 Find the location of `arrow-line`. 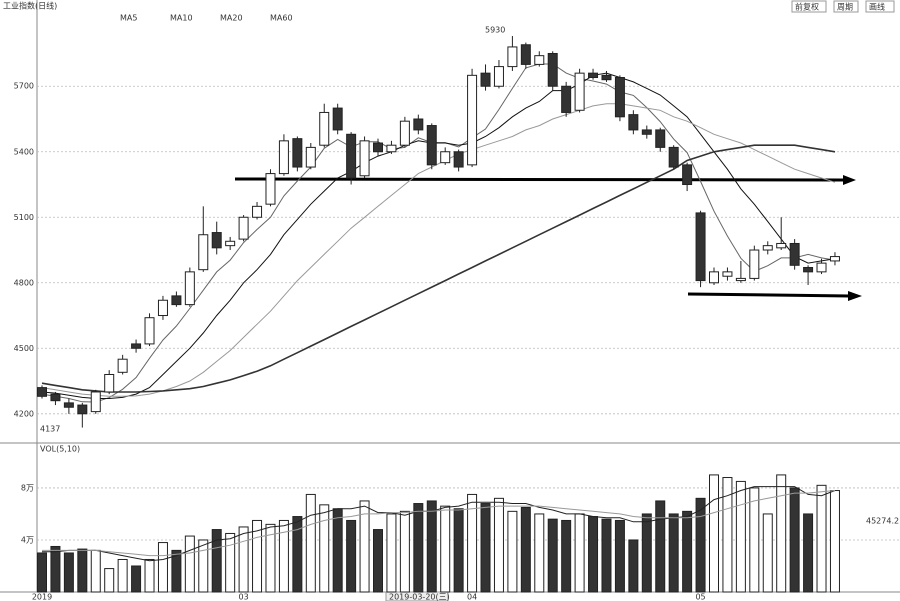

arrow-line is located at coordinates (540, 179).